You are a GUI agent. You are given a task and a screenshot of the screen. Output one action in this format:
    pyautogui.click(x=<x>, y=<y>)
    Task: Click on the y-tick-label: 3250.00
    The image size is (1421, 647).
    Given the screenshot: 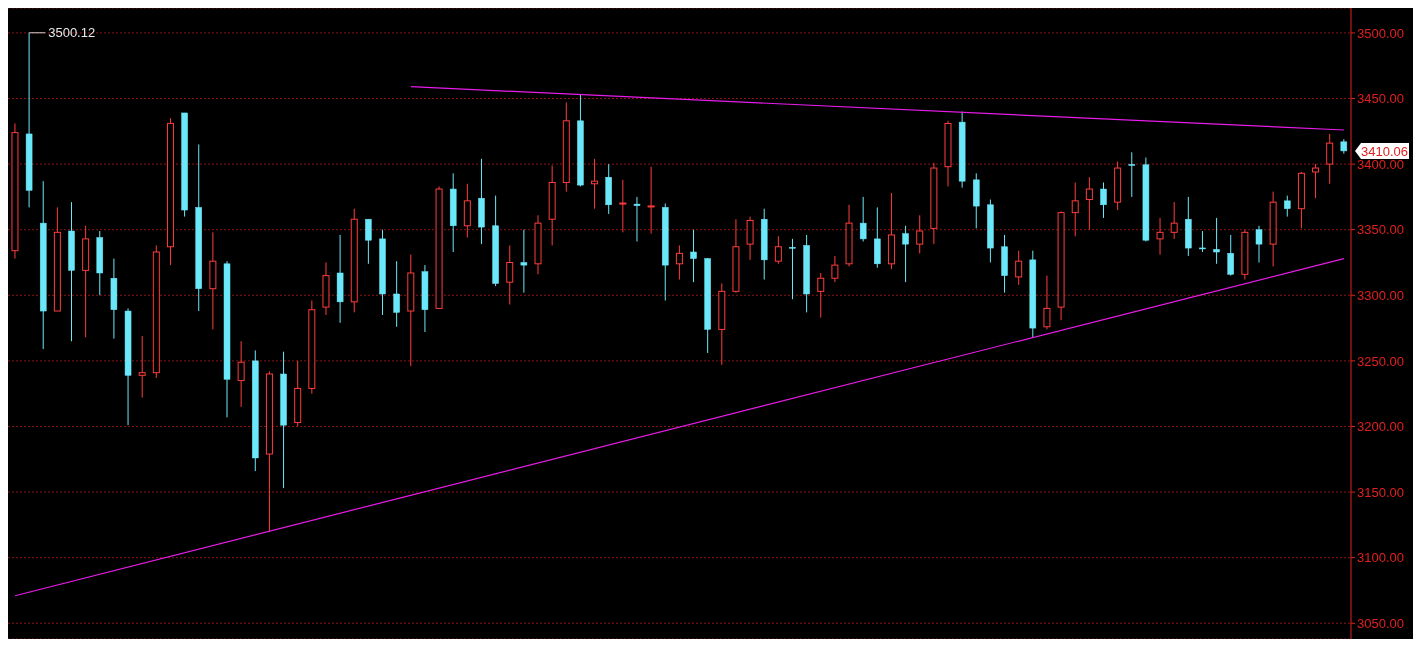 What is the action you would take?
    pyautogui.click(x=1380, y=361)
    